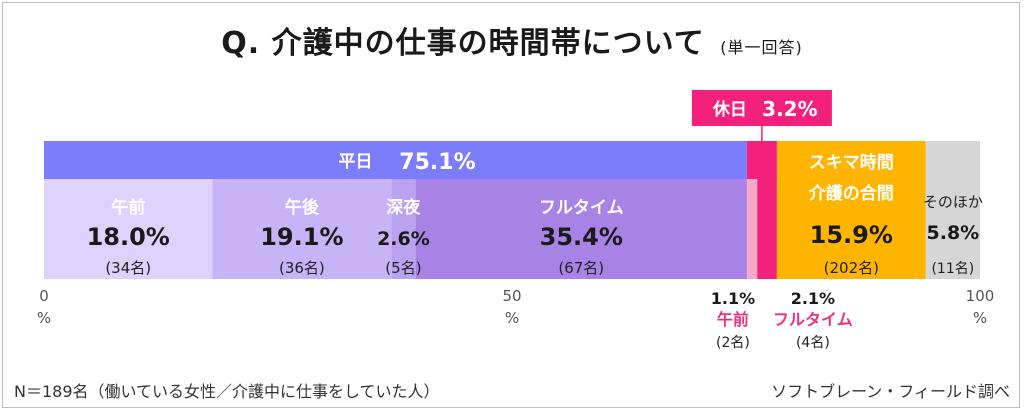 This screenshot has width=1024, height=412. What do you see at coordinates (729, 109) in the screenshot?
I see `holiday-label: 休日` at bounding box center [729, 109].